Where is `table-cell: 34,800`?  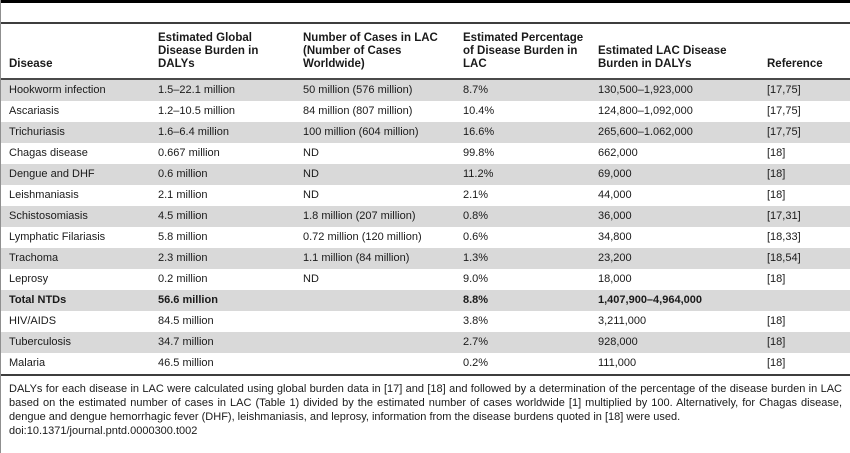
table-cell: 34,800 is located at coordinates (615, 237).